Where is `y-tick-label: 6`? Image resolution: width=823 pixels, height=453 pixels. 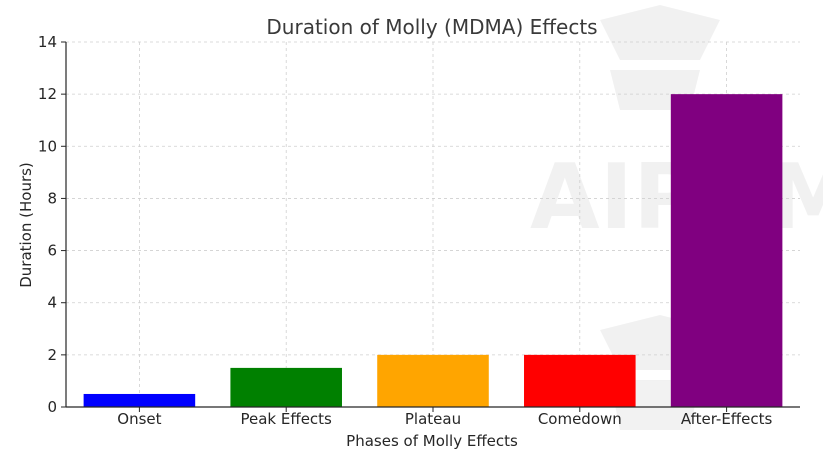
y-tick-label: 6 is located at coordinates (52, 251).